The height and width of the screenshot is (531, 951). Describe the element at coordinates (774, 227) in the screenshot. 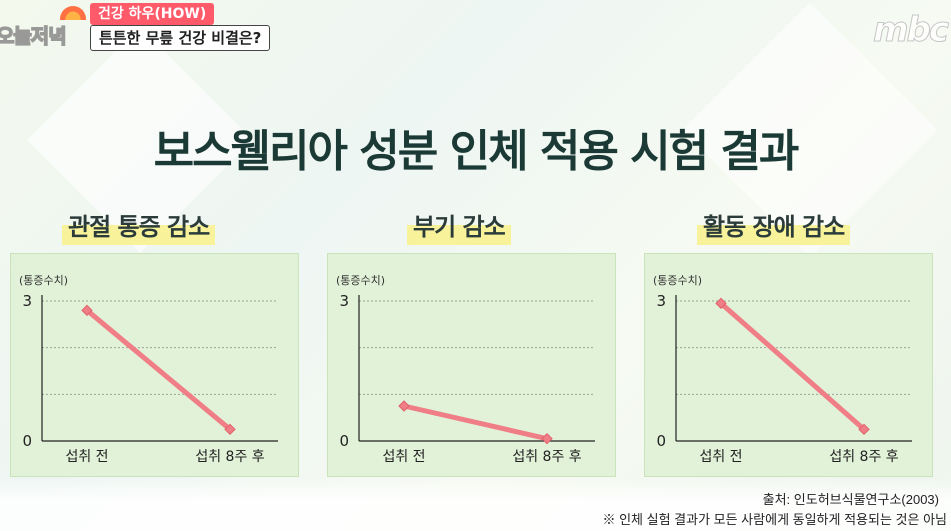

I see `chart-title-activity: 활동 장애 감소` at that location.